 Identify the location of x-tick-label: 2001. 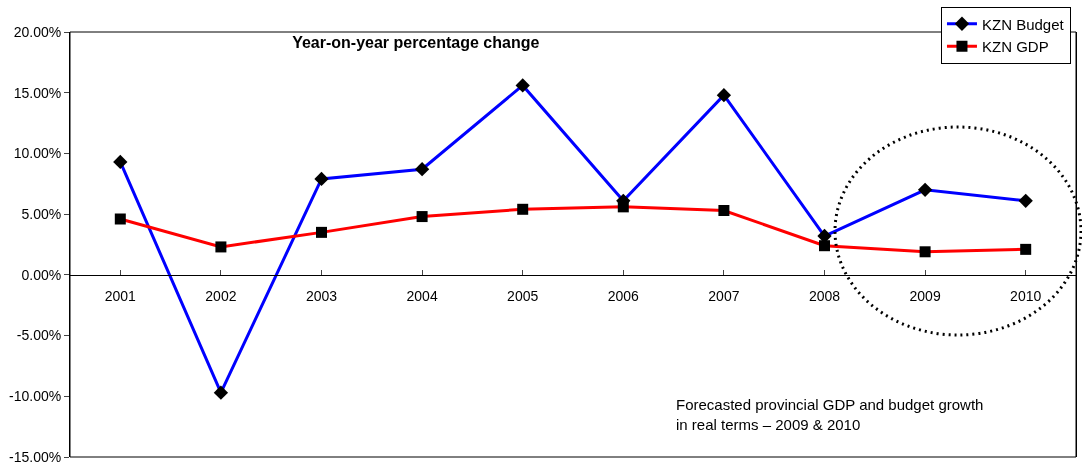
(120, 295).